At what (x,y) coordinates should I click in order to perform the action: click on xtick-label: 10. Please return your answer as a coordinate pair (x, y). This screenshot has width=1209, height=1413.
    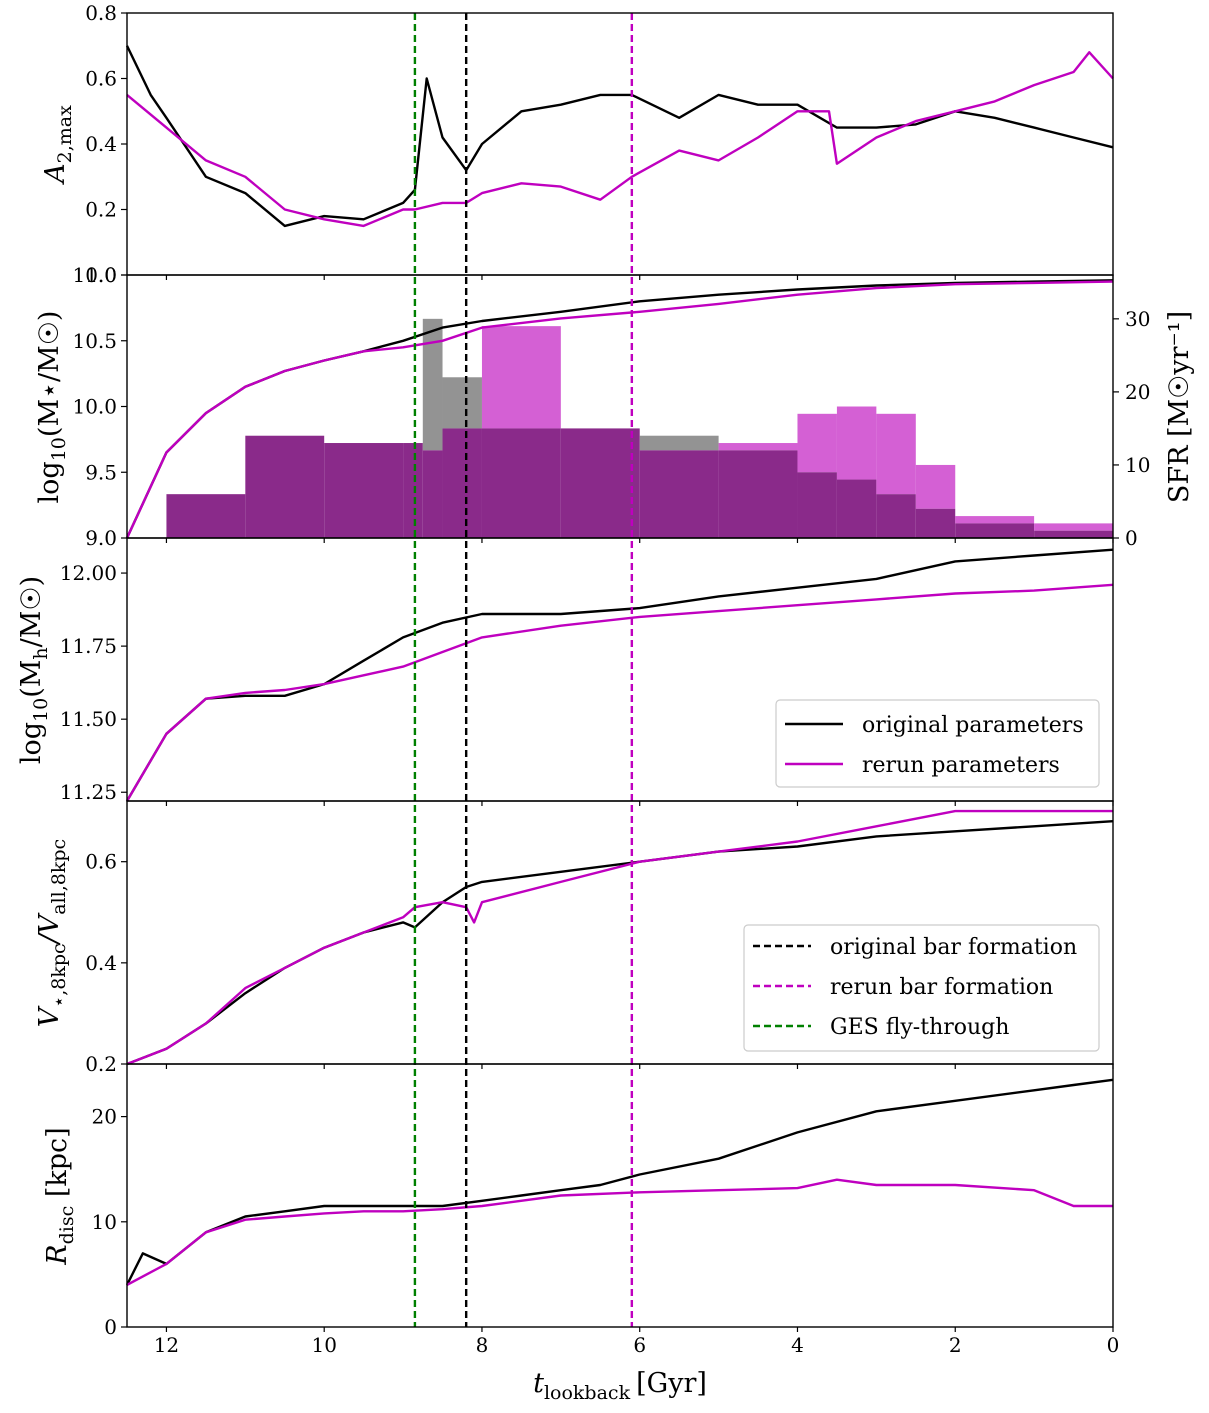
    Looking at the image, I should click on (323, 1345).